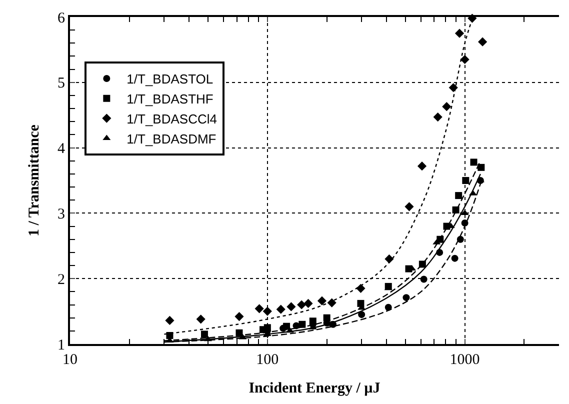 Image resolution: width=569 pixels, height=404 pixels. I want to click on legend-label: 1/T_BDASDMF, so click(171, 138).